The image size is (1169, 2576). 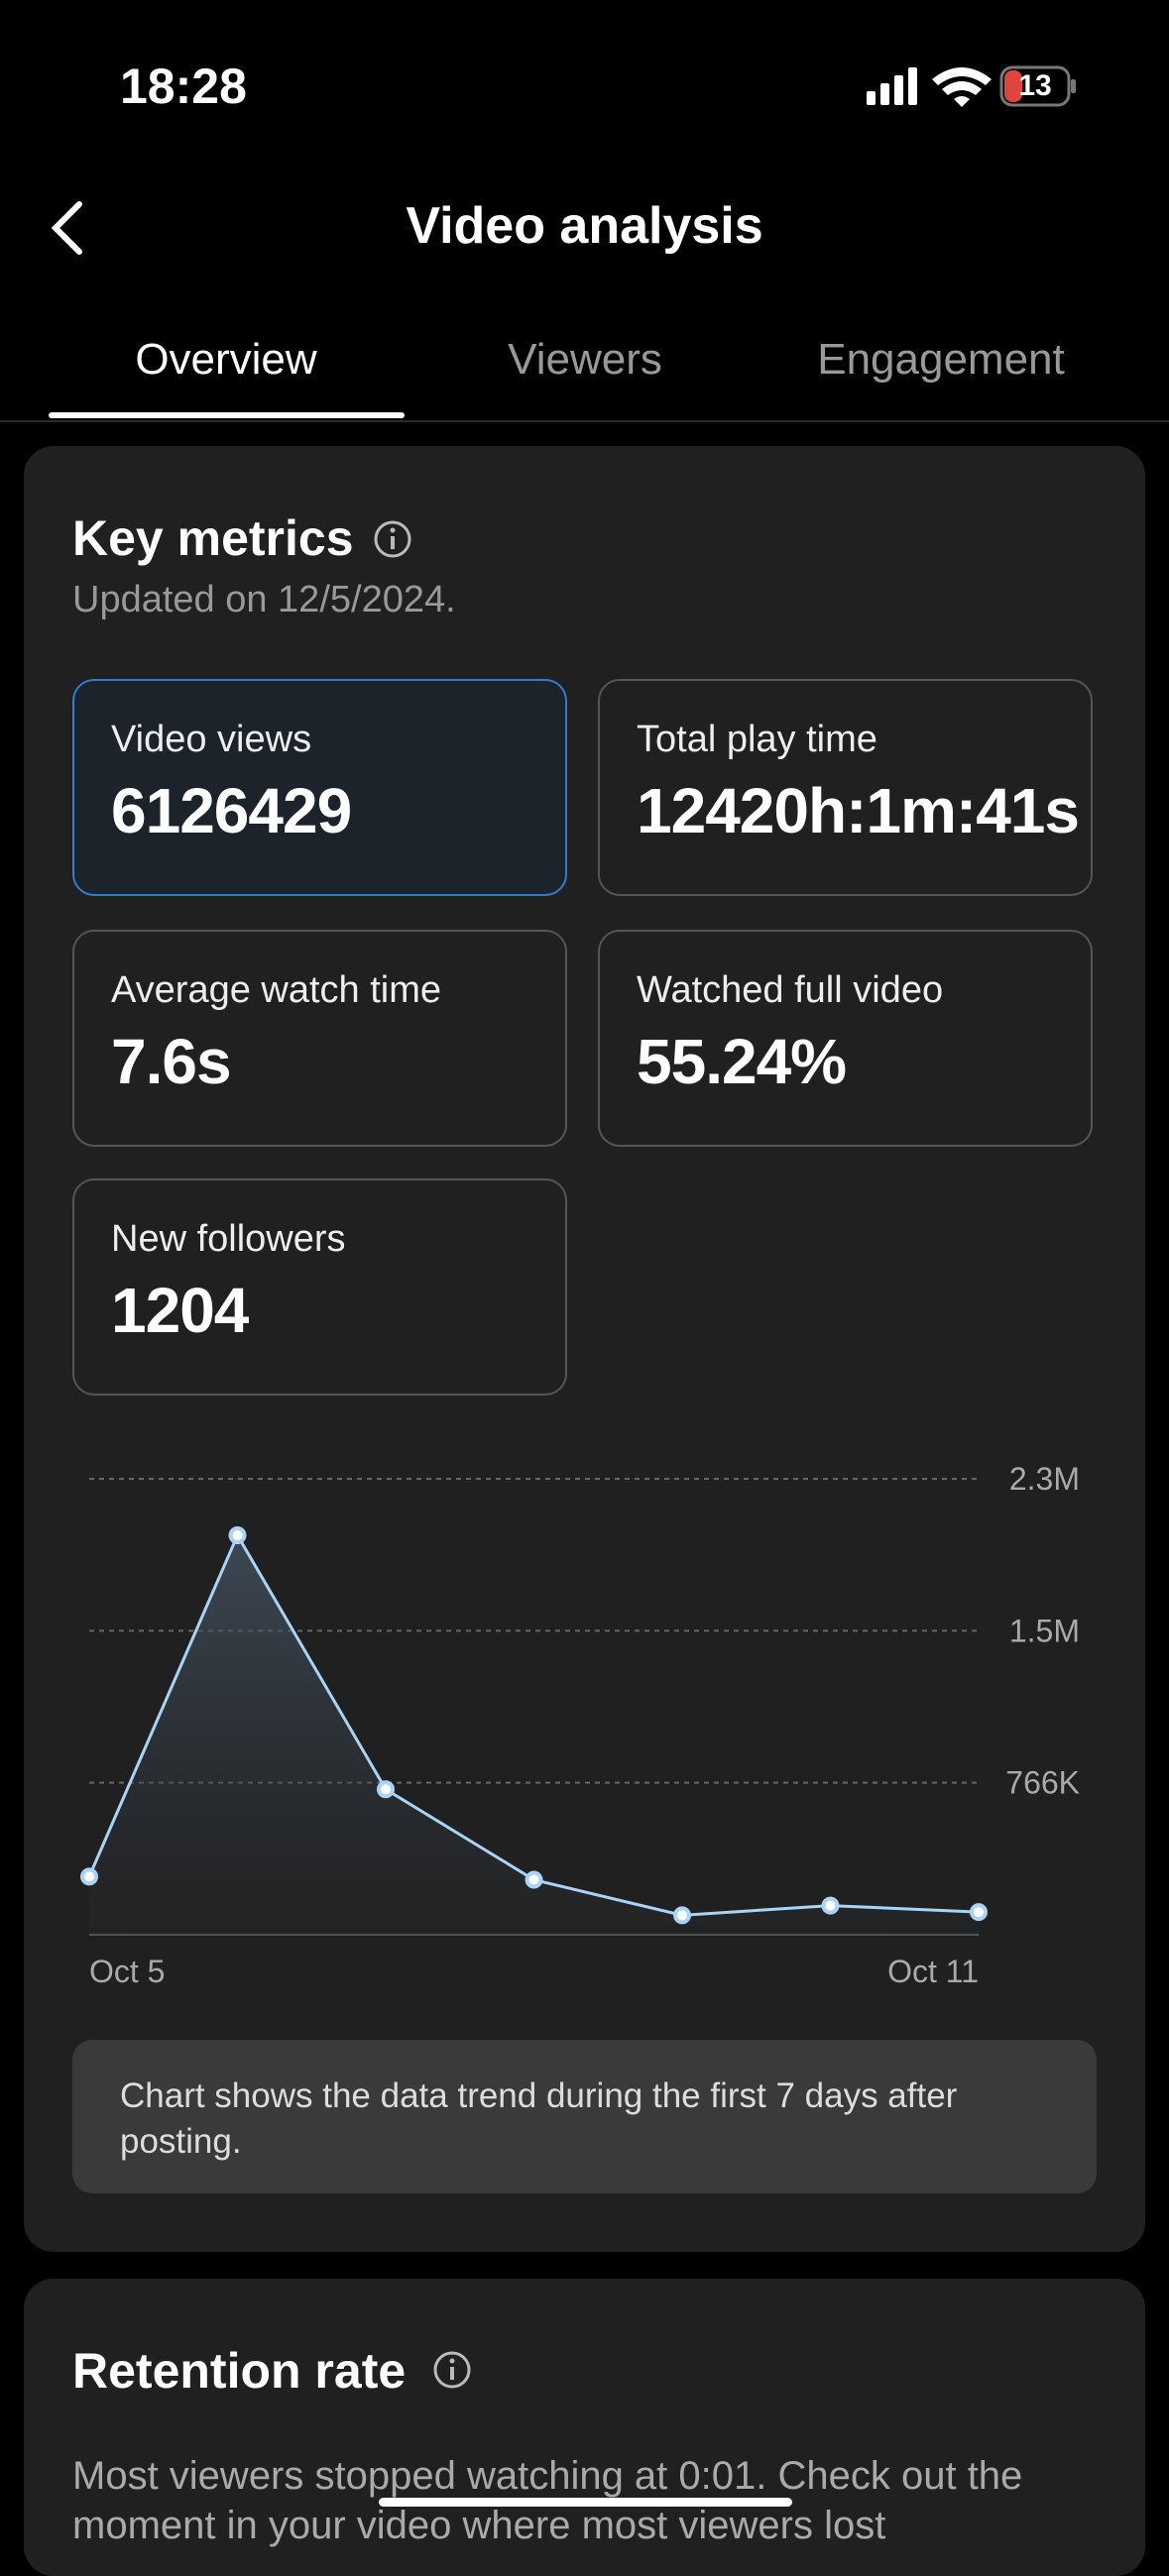 I want to click on x-tick-label: Oct 5, so click(x=127, y=1971).